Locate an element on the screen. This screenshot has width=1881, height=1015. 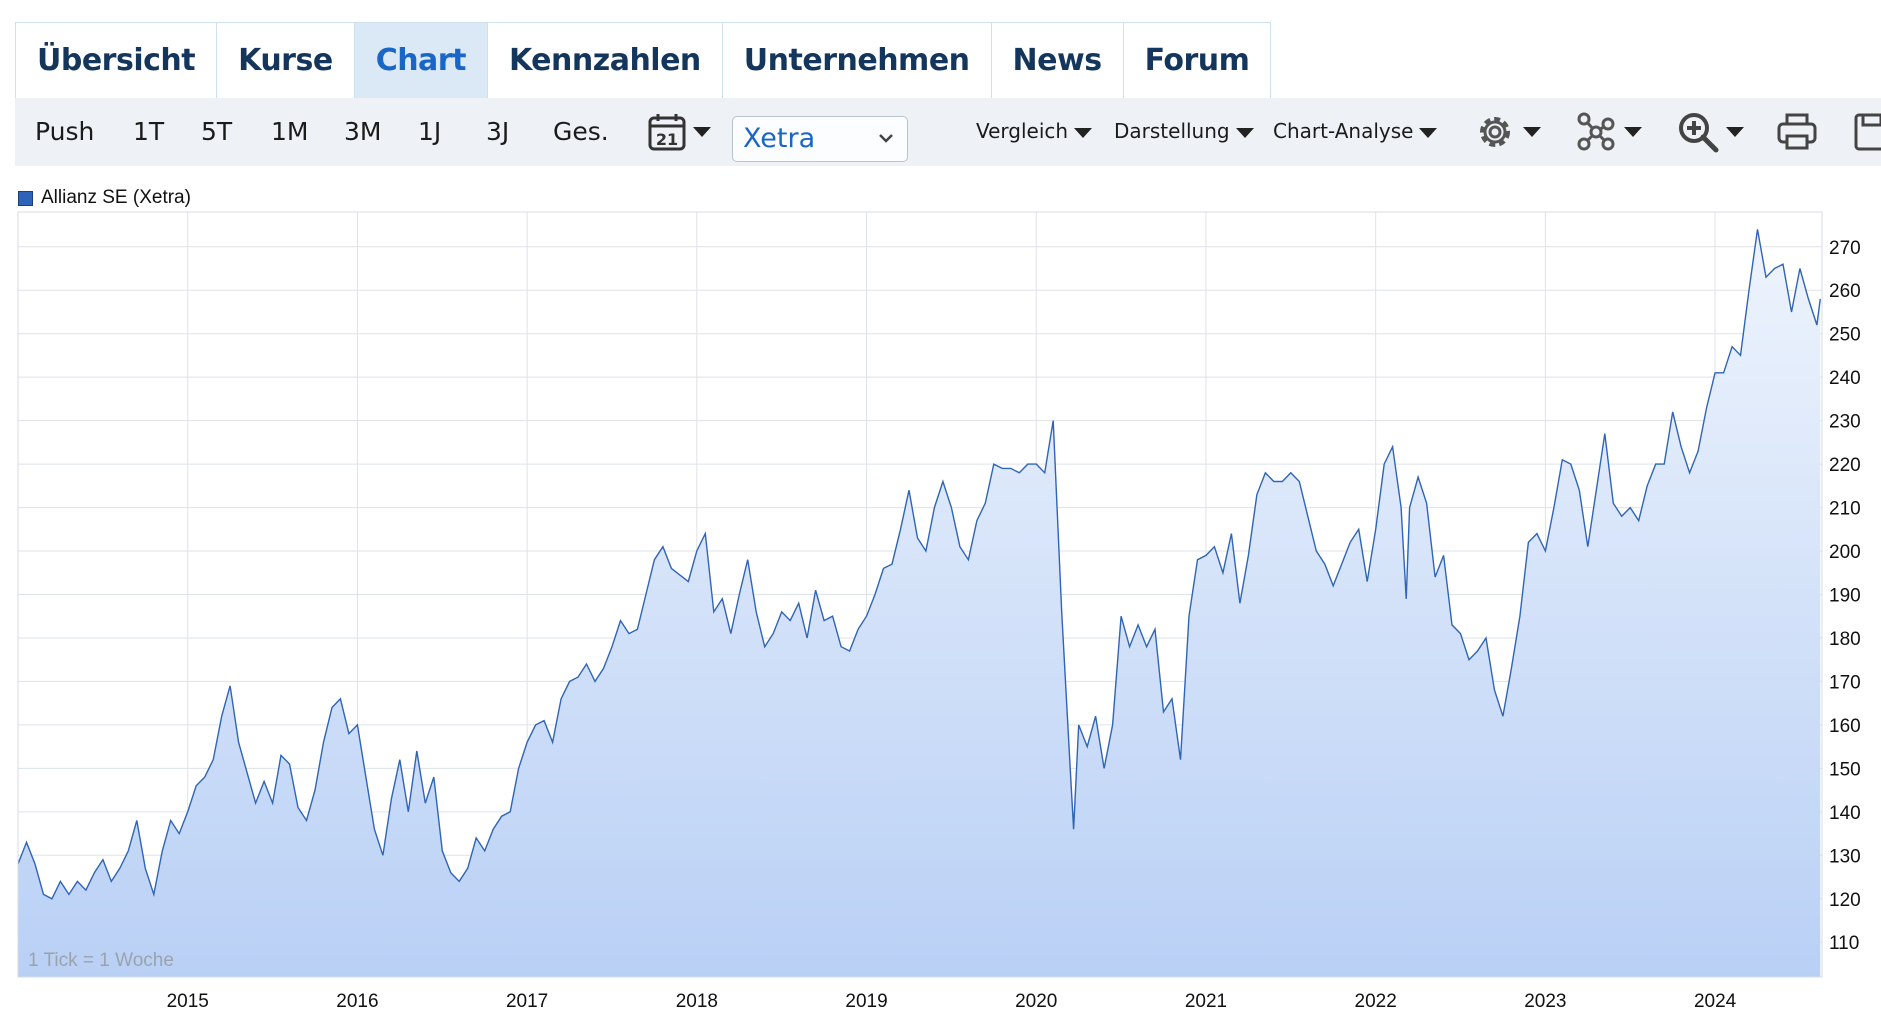
range-1t-button: 1T is located at coordinates (149, 131).